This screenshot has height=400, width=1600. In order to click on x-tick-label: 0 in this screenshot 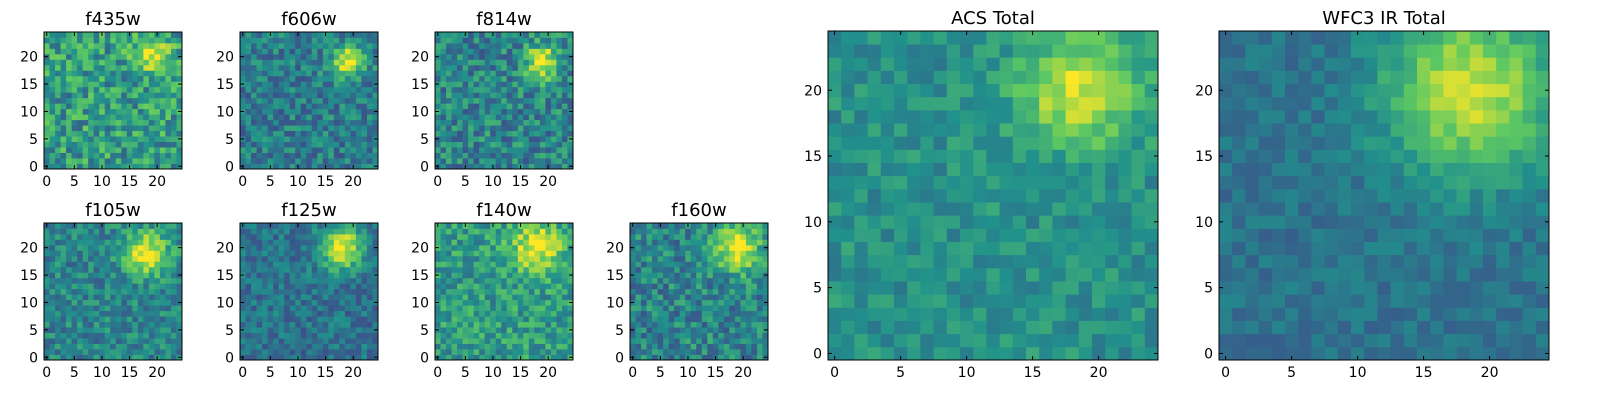, I will do `click(46, 373)`.